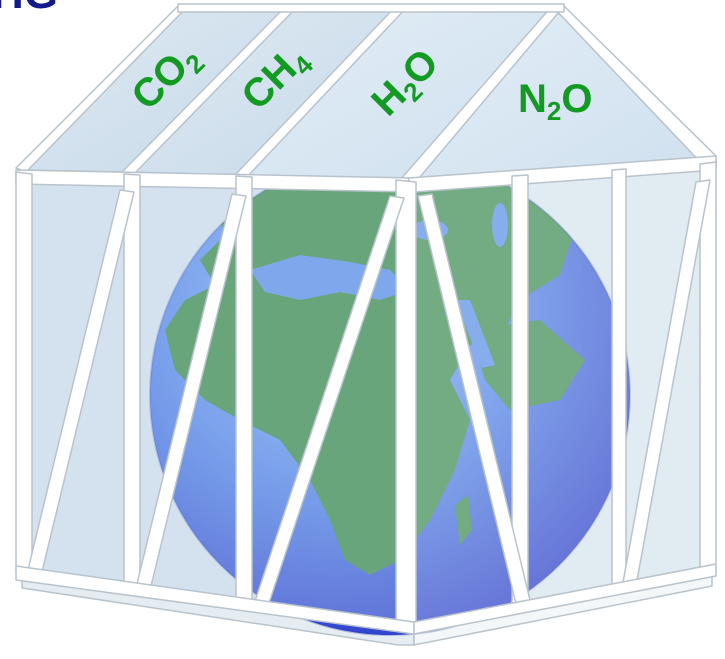 This screenshot has width=725, height=659. What do you see at coordinates (463, 520) in the screenshot?
I see `land-madagascar` at bounding box center [463, 520].